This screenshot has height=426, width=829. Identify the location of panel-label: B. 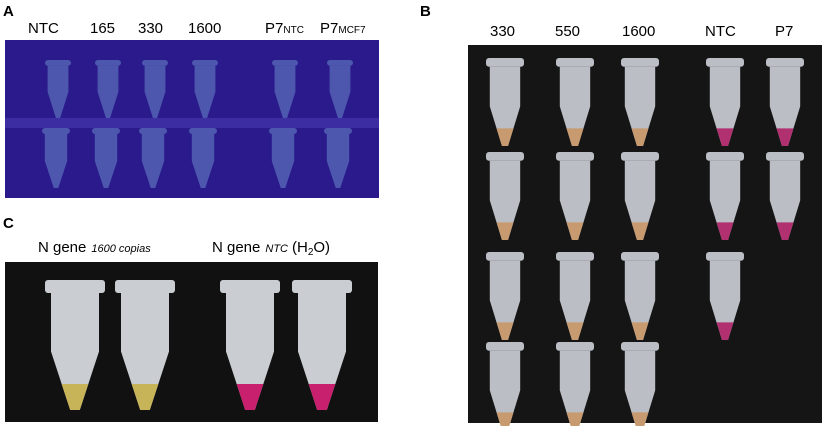
(425, 11).